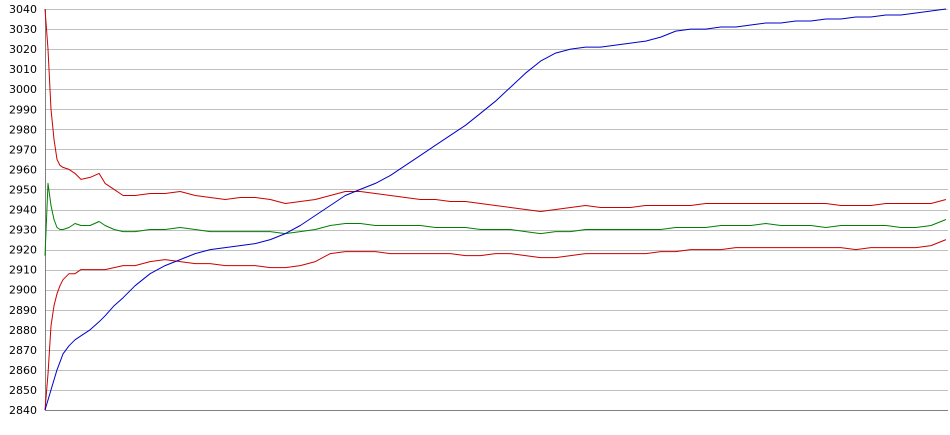  I want to click on y-tick-label: 2880, so click(23, 330).